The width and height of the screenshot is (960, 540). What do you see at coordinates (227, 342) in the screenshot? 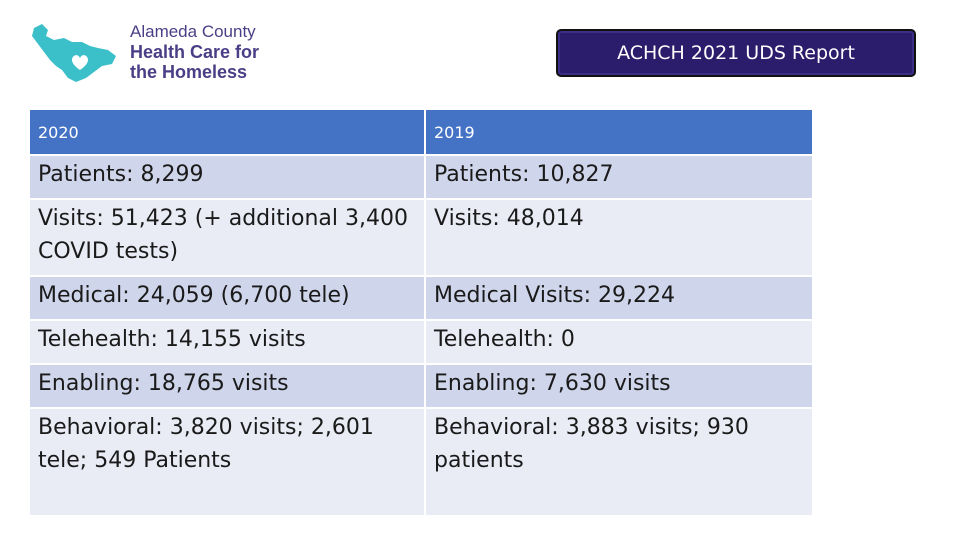
I see `cell-2020-telehealth: Telehealth: 14,155 visits` at bounding box center [227, 342].